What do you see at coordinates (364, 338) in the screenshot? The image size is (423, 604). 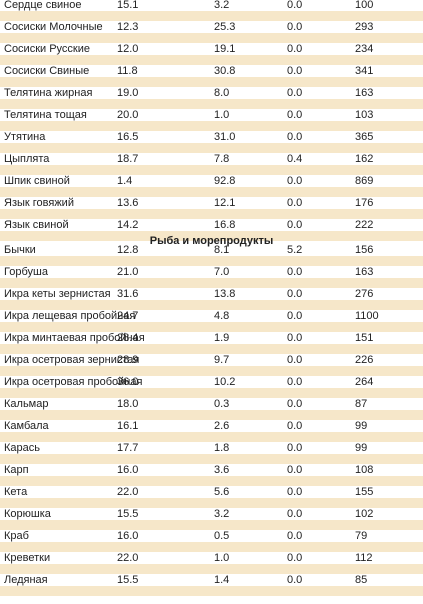 I see `nutrient-value: 151` at bounding box center [364, 338].